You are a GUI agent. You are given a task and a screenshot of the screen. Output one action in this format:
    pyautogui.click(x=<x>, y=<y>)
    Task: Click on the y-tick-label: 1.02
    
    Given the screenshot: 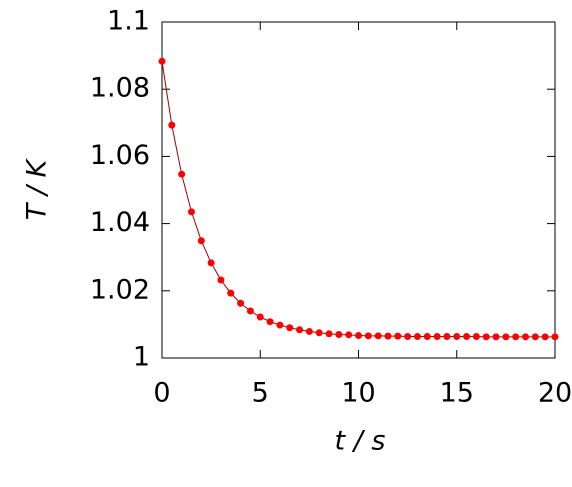 What is the action you would take?
    pyautogui.click(x=120, y=289)
    